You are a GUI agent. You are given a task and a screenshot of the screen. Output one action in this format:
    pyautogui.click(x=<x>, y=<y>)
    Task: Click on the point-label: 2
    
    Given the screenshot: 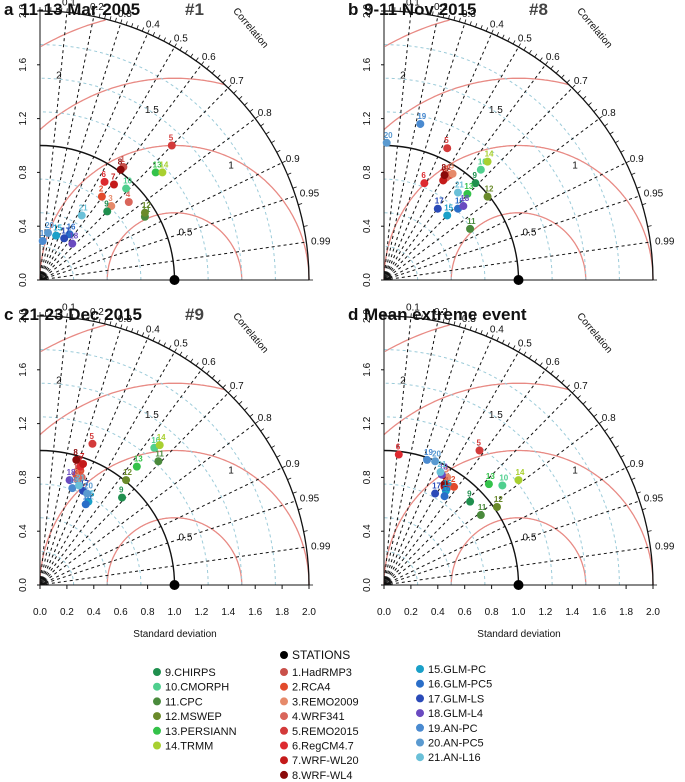 What is the action you would take?
    pyautogui.click(x=446, y=168)
    